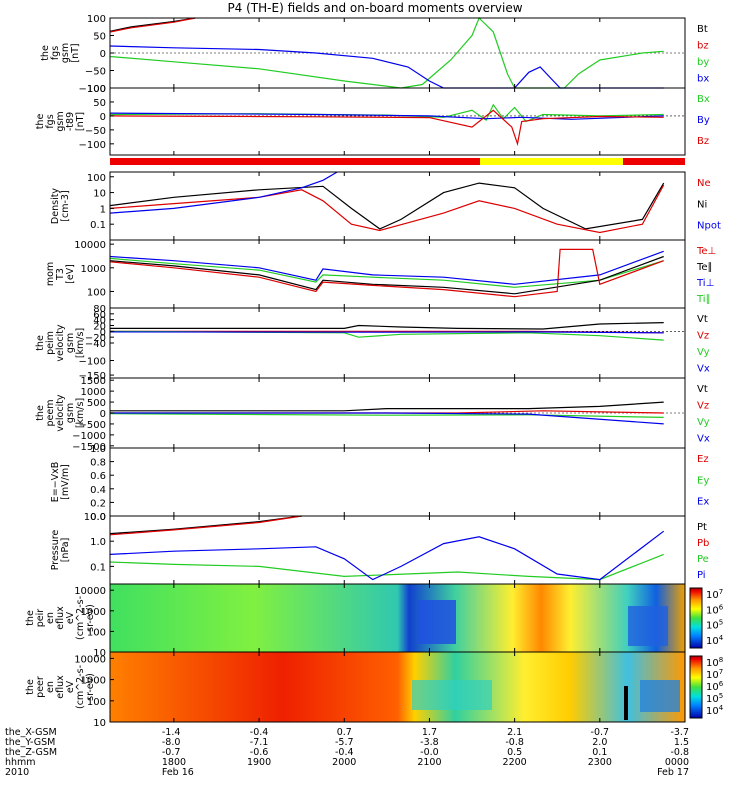 The height and width of the screenshot is (800, 750). What do you see at coordinates (65, 482) in the screenshot?
I see `y-axis-label-line: [mV/m]` at bounding box center [65, 482].